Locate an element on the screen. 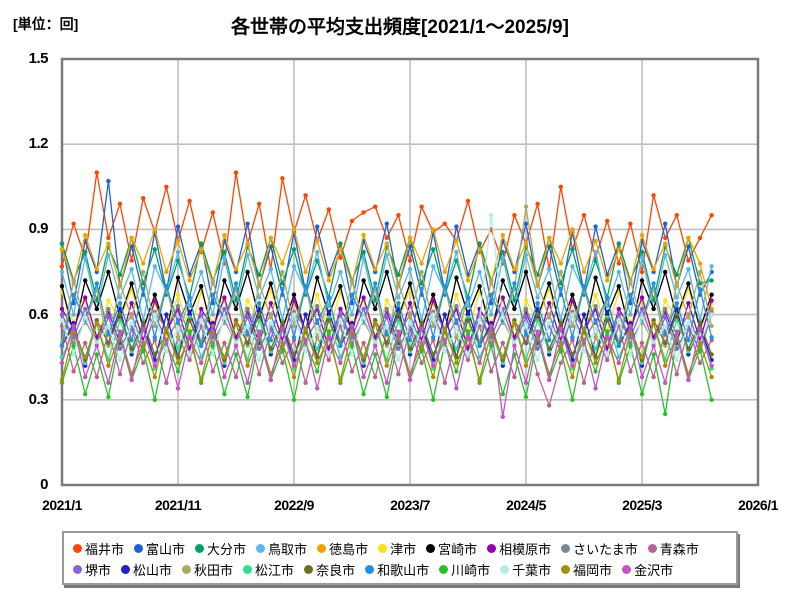 The width and height of the screenshot is (800, 600). legend-item: 奈良市 is located at coordinates (329, 569).